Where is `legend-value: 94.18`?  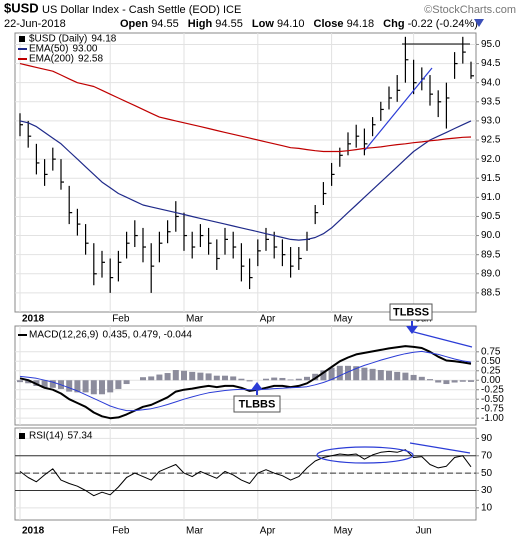 legend-value: 94.18 is located at coordinates (103, 39).